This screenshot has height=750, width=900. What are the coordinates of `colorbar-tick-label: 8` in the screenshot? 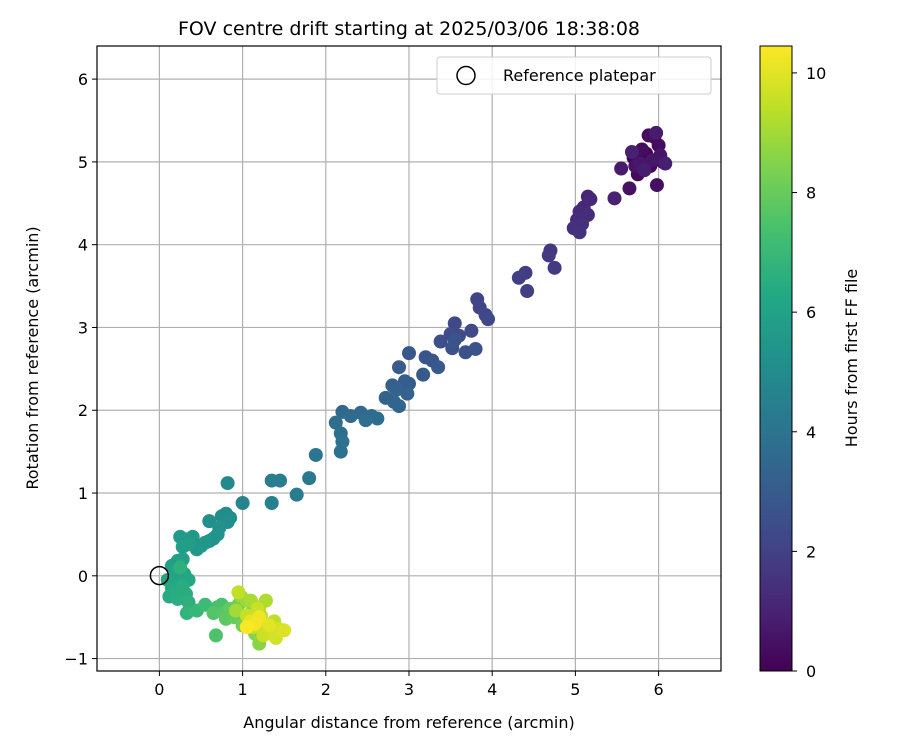 It's located at (811, 193).